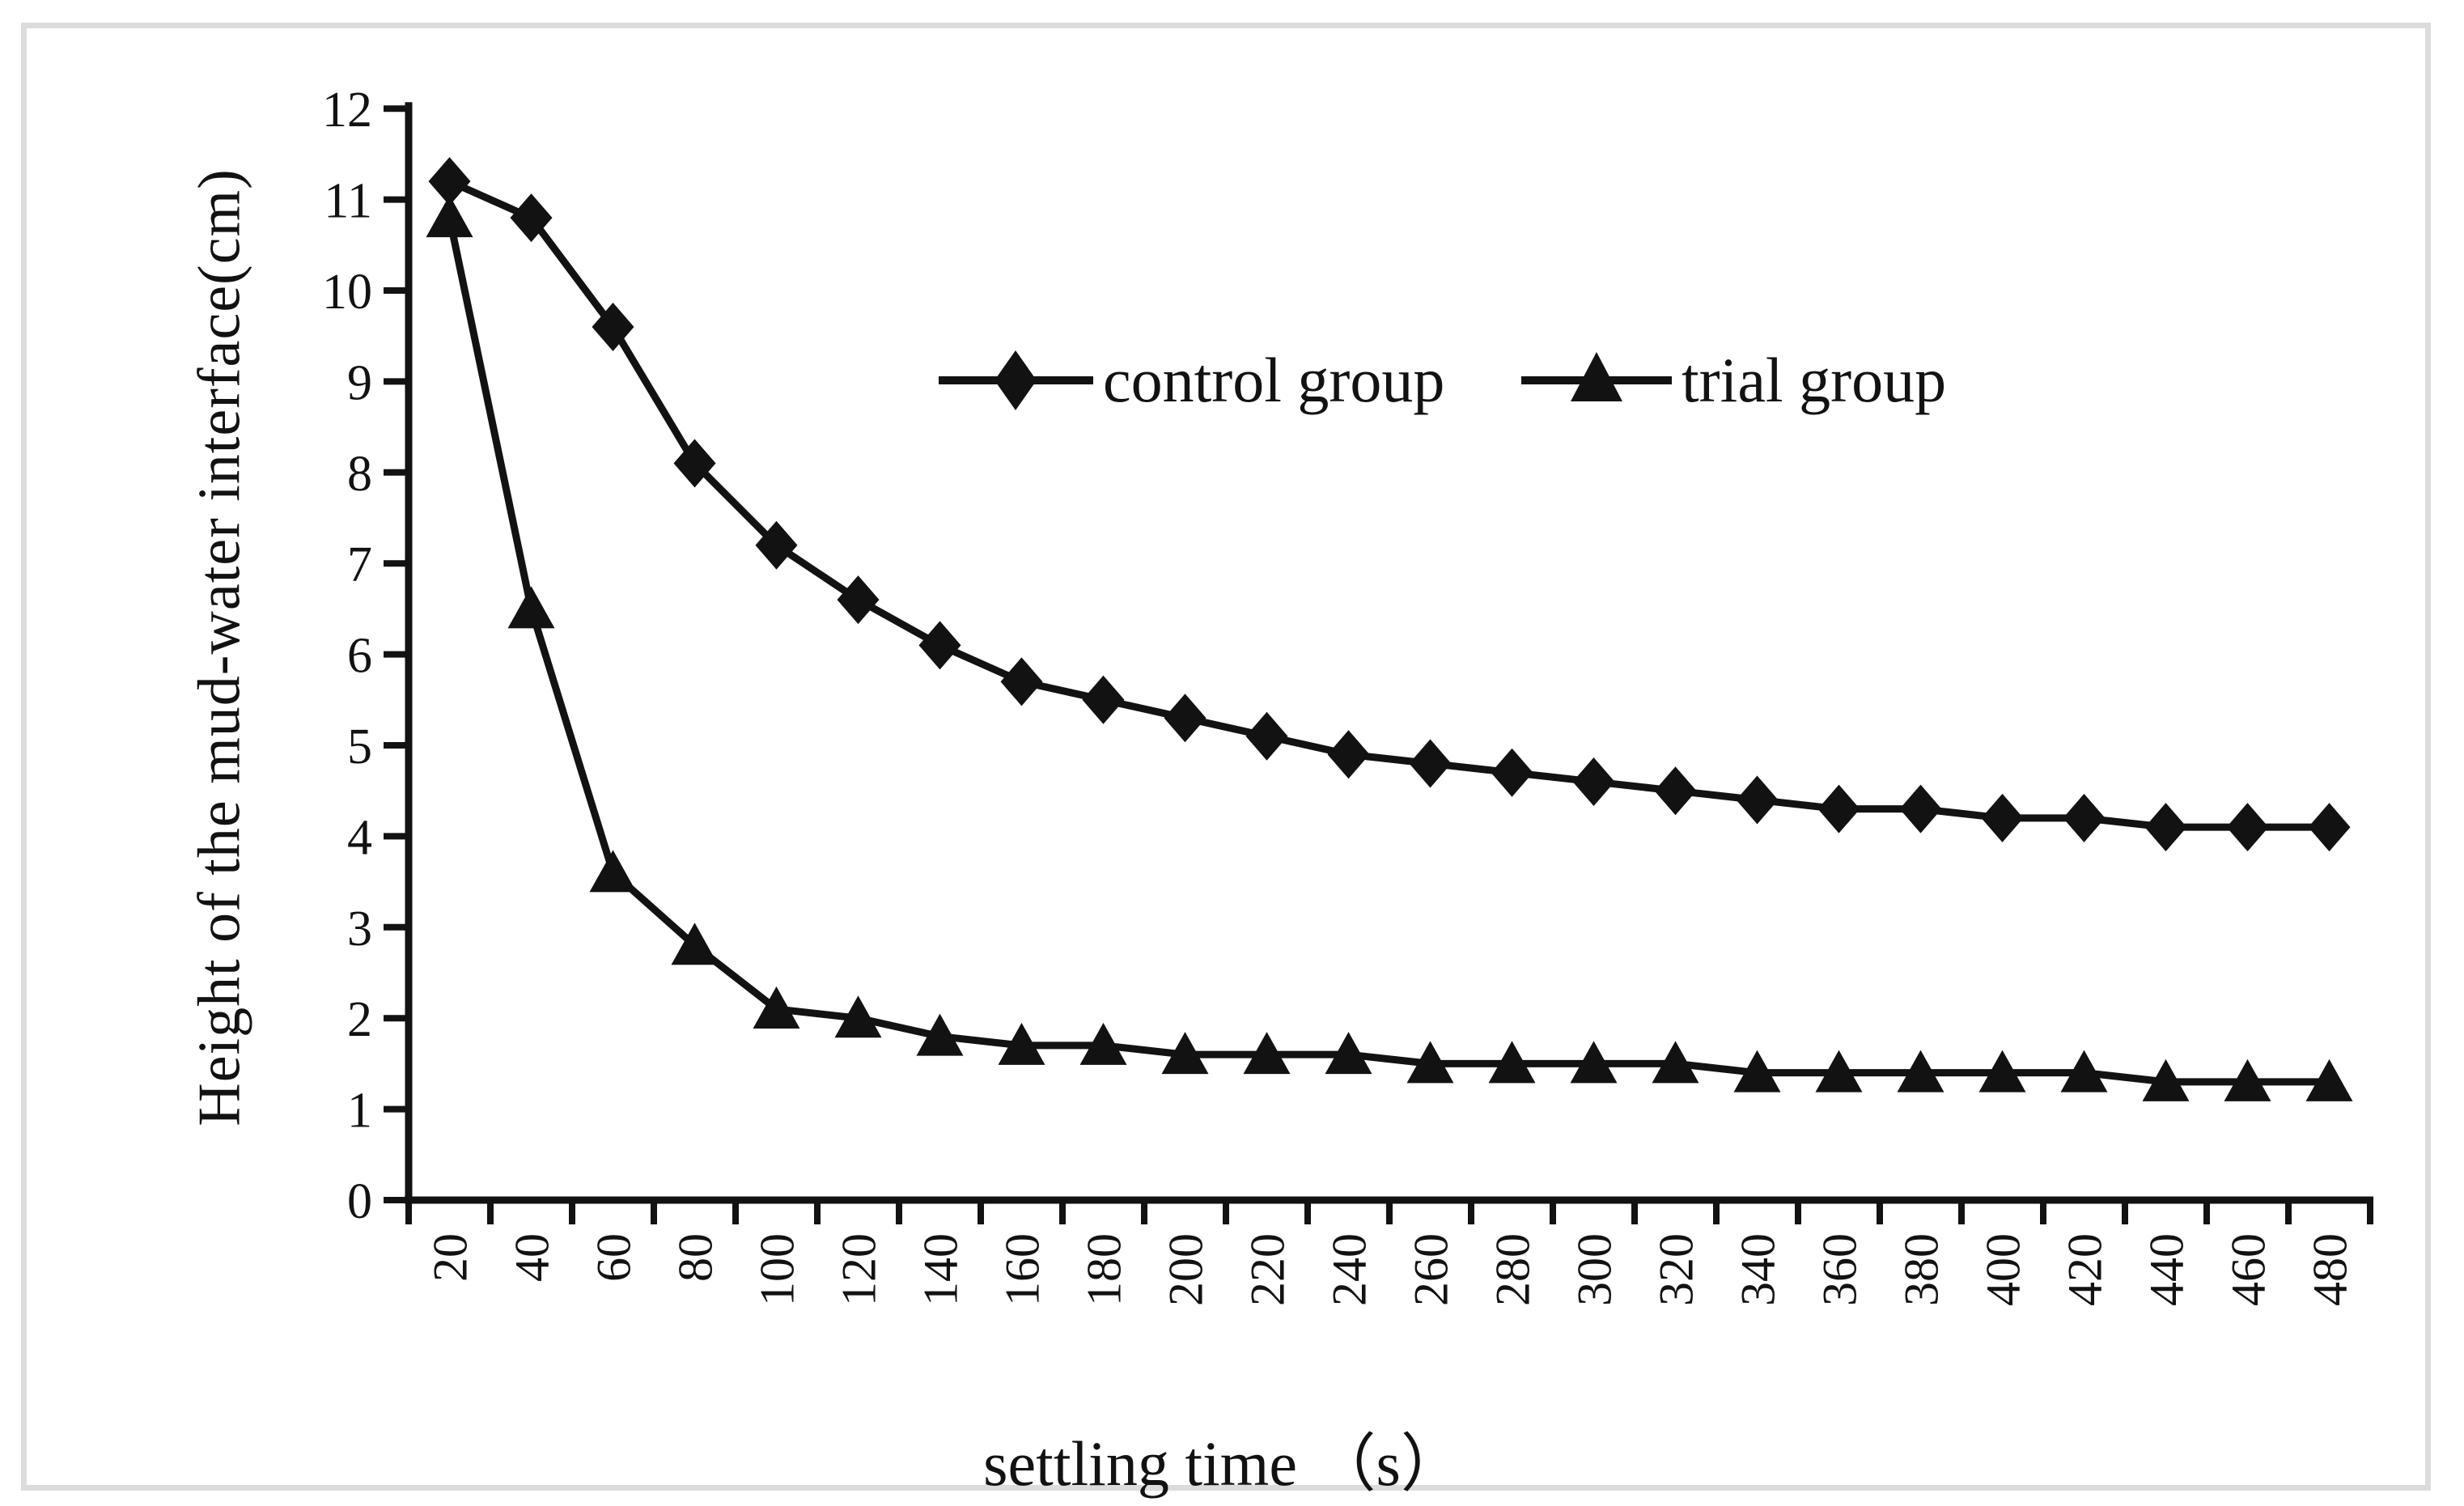 The width and height of the screenshot is (2464, 1506). What do you see at coordinates (347, 110) in the screenshot?
I see `y-tick-label: 12` at bounding box center [347, 110].